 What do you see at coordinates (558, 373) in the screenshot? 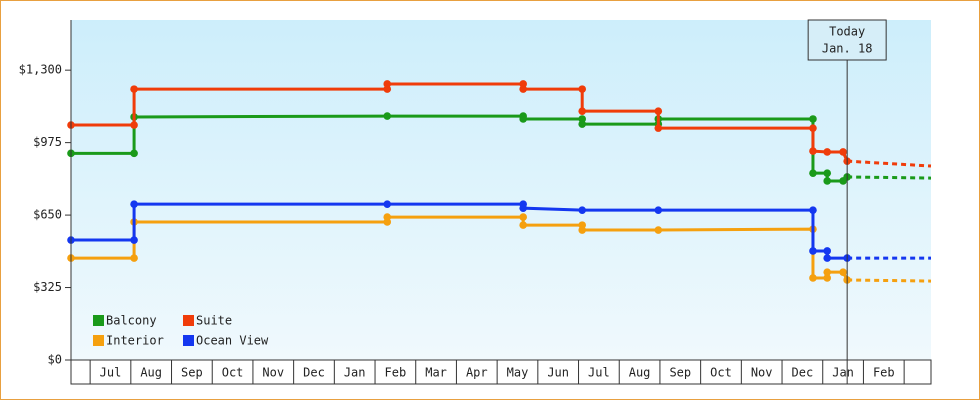
I see `x-tick-label: Jun` at bounding box center [558, 373].